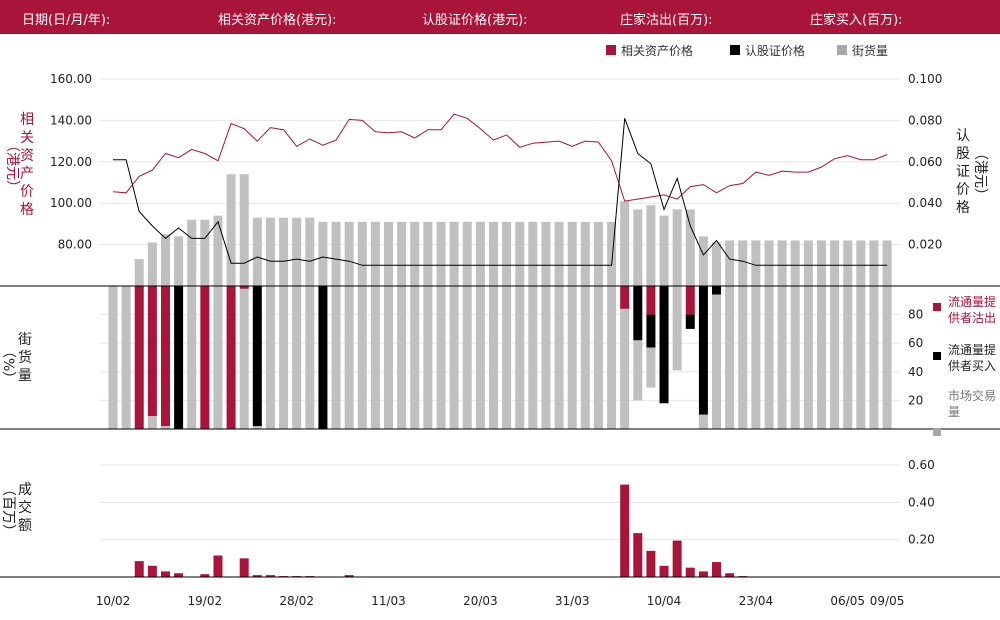 This screenshot has height=620, width=1000. What do you see at coordinates (735, 50) in the screenshot?
I see `legend-warrant-swatch` at bounding box center [735, 50].